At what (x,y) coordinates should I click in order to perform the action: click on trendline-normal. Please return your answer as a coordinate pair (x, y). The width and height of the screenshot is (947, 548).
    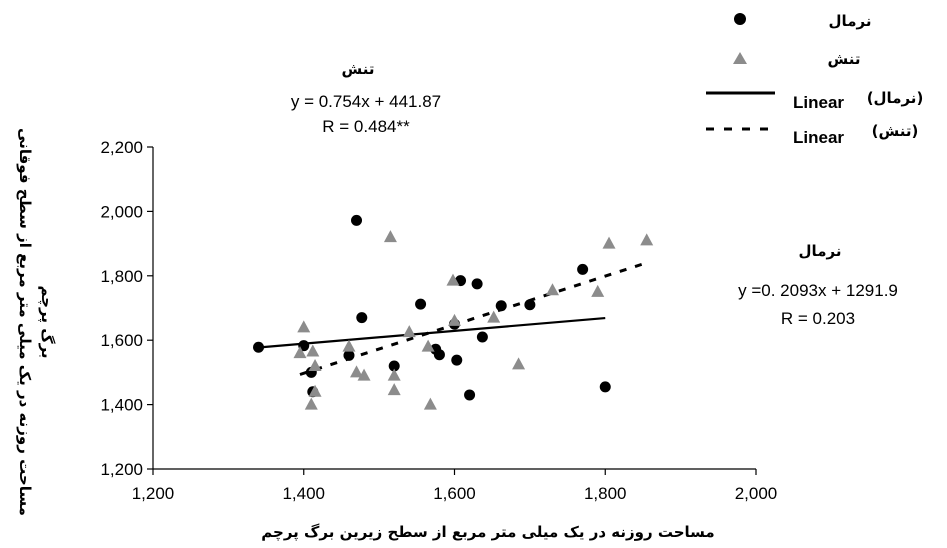
    Looking at the image, I should click on (432, 332).